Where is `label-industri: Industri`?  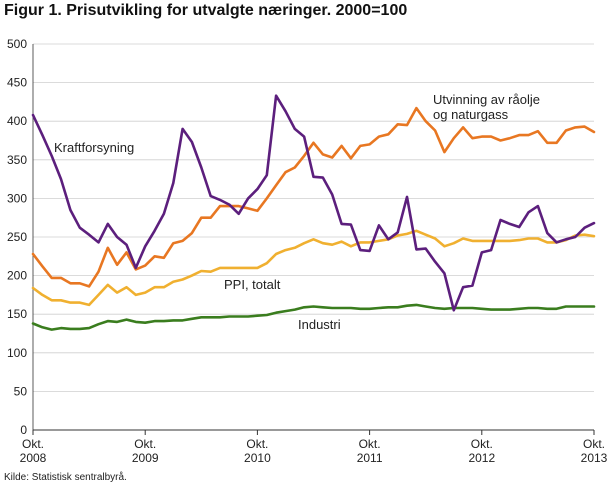 label-industri: Industri is located at coordinates (319, 324).